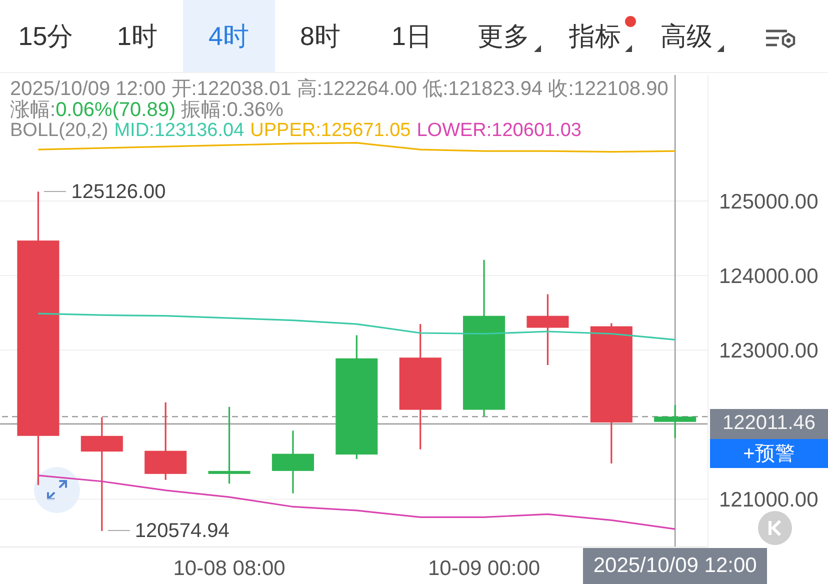 The width and height of the screenshot is (828, 584). I want to click on text: 涨幅:0.06%(70.89) 振幅:0.36%, so click(147, 110).